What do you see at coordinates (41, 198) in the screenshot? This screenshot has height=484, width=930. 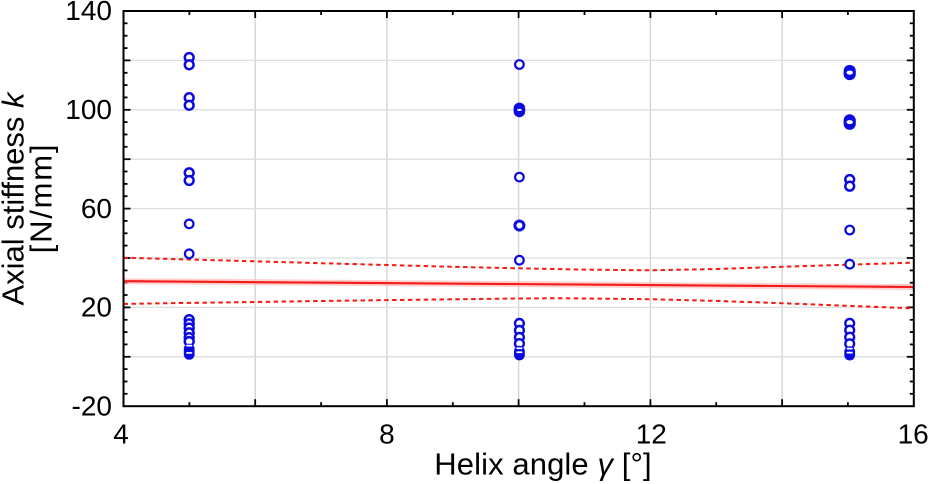 I see `svg-text: [N/mm]` at bounding box center [41, 198].